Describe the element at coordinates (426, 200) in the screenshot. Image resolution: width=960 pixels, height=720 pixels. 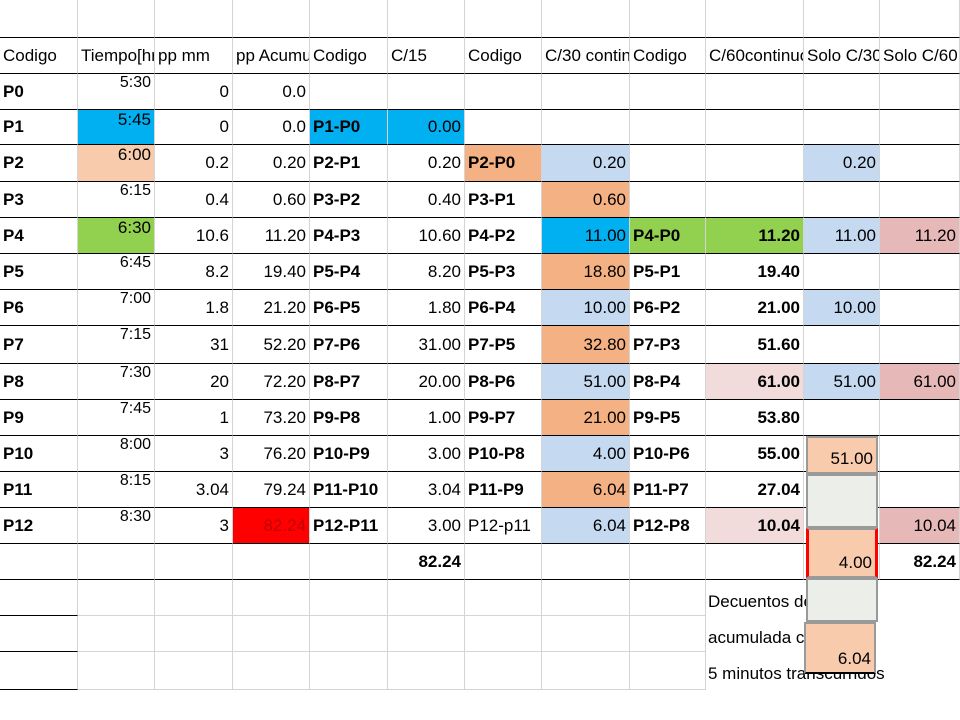
I see `table-cell: 0.40` at that location.